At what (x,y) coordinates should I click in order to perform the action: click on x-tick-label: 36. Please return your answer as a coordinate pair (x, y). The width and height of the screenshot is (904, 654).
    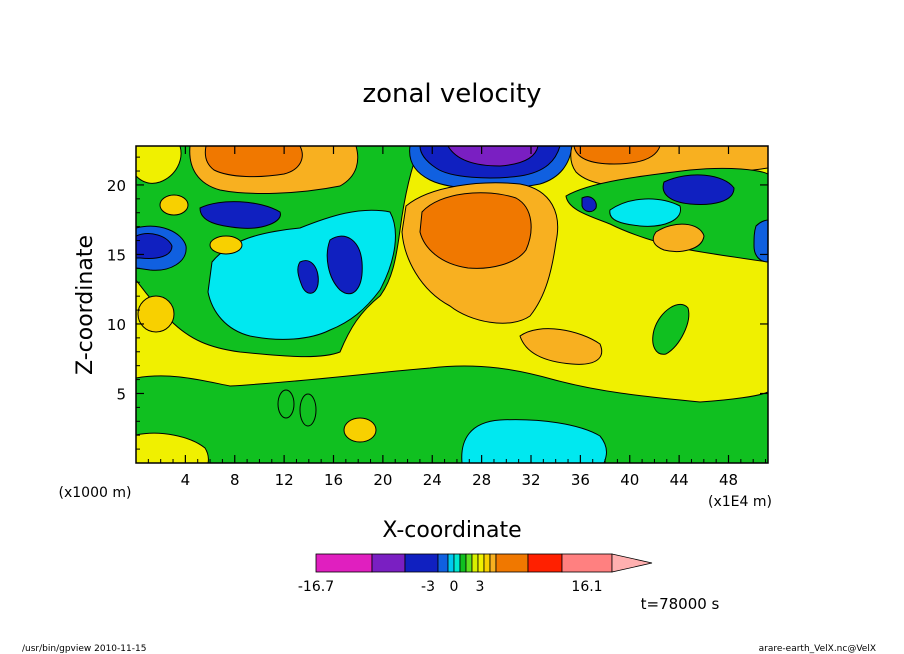
    Looking at the image, I should click on (580, 480).